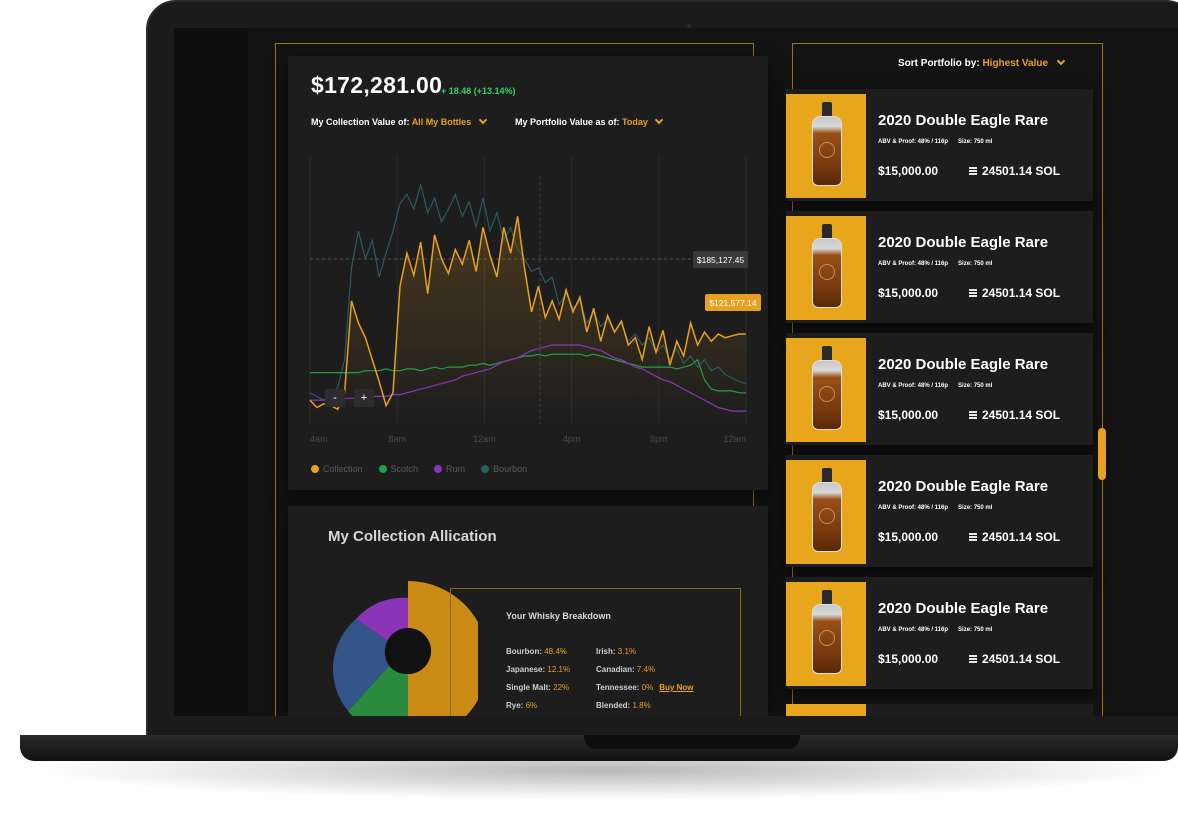  Describe the element at coordinates (441, 122) in the screenshot. I see `collection-selector-value: All My Bottles` at that location.